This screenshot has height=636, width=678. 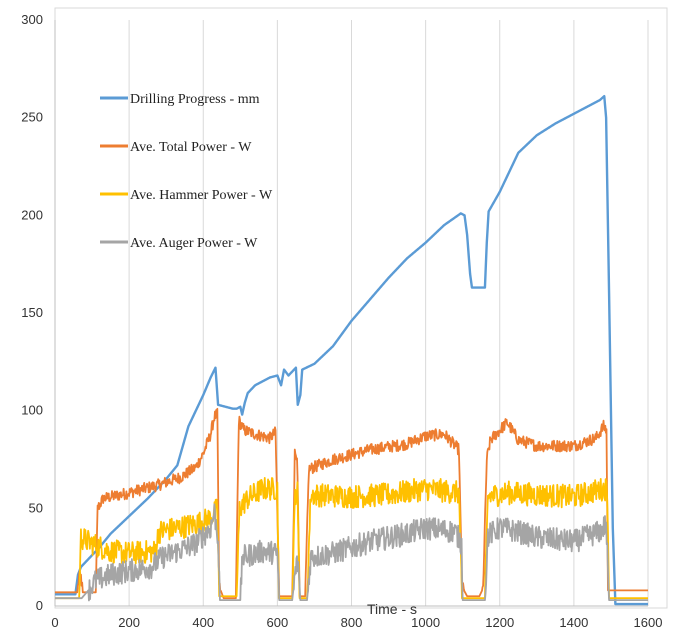 I want to click on y-tick-label: 0, so click(x=39, y=605).